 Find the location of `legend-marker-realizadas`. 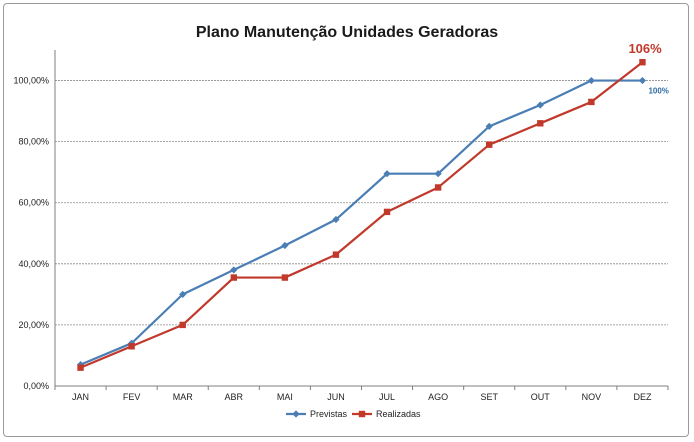

legend-marker-realizadas is located at coordinates (362, 414).